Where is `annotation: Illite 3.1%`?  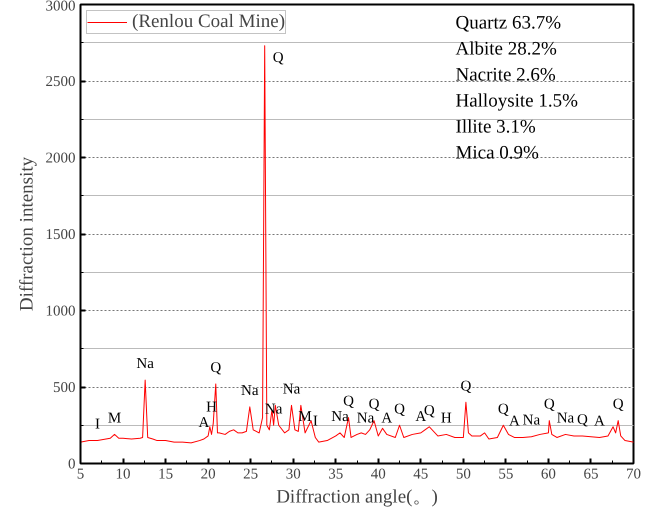
annotation: Illite 3.1% is located at coordinates (496, 127).